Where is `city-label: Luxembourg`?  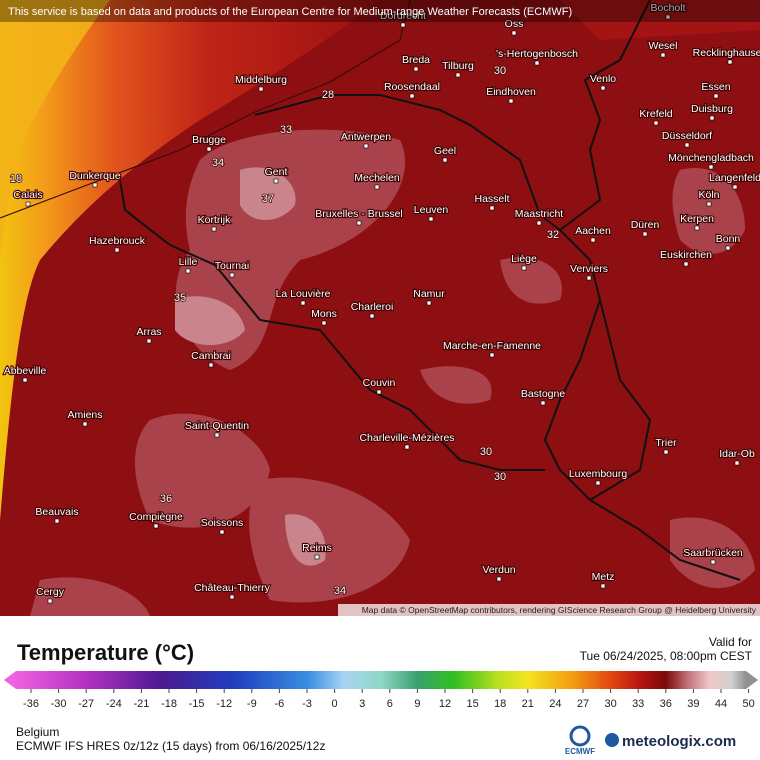 city-label: Luxembourg is located at coordinates (598, 474).